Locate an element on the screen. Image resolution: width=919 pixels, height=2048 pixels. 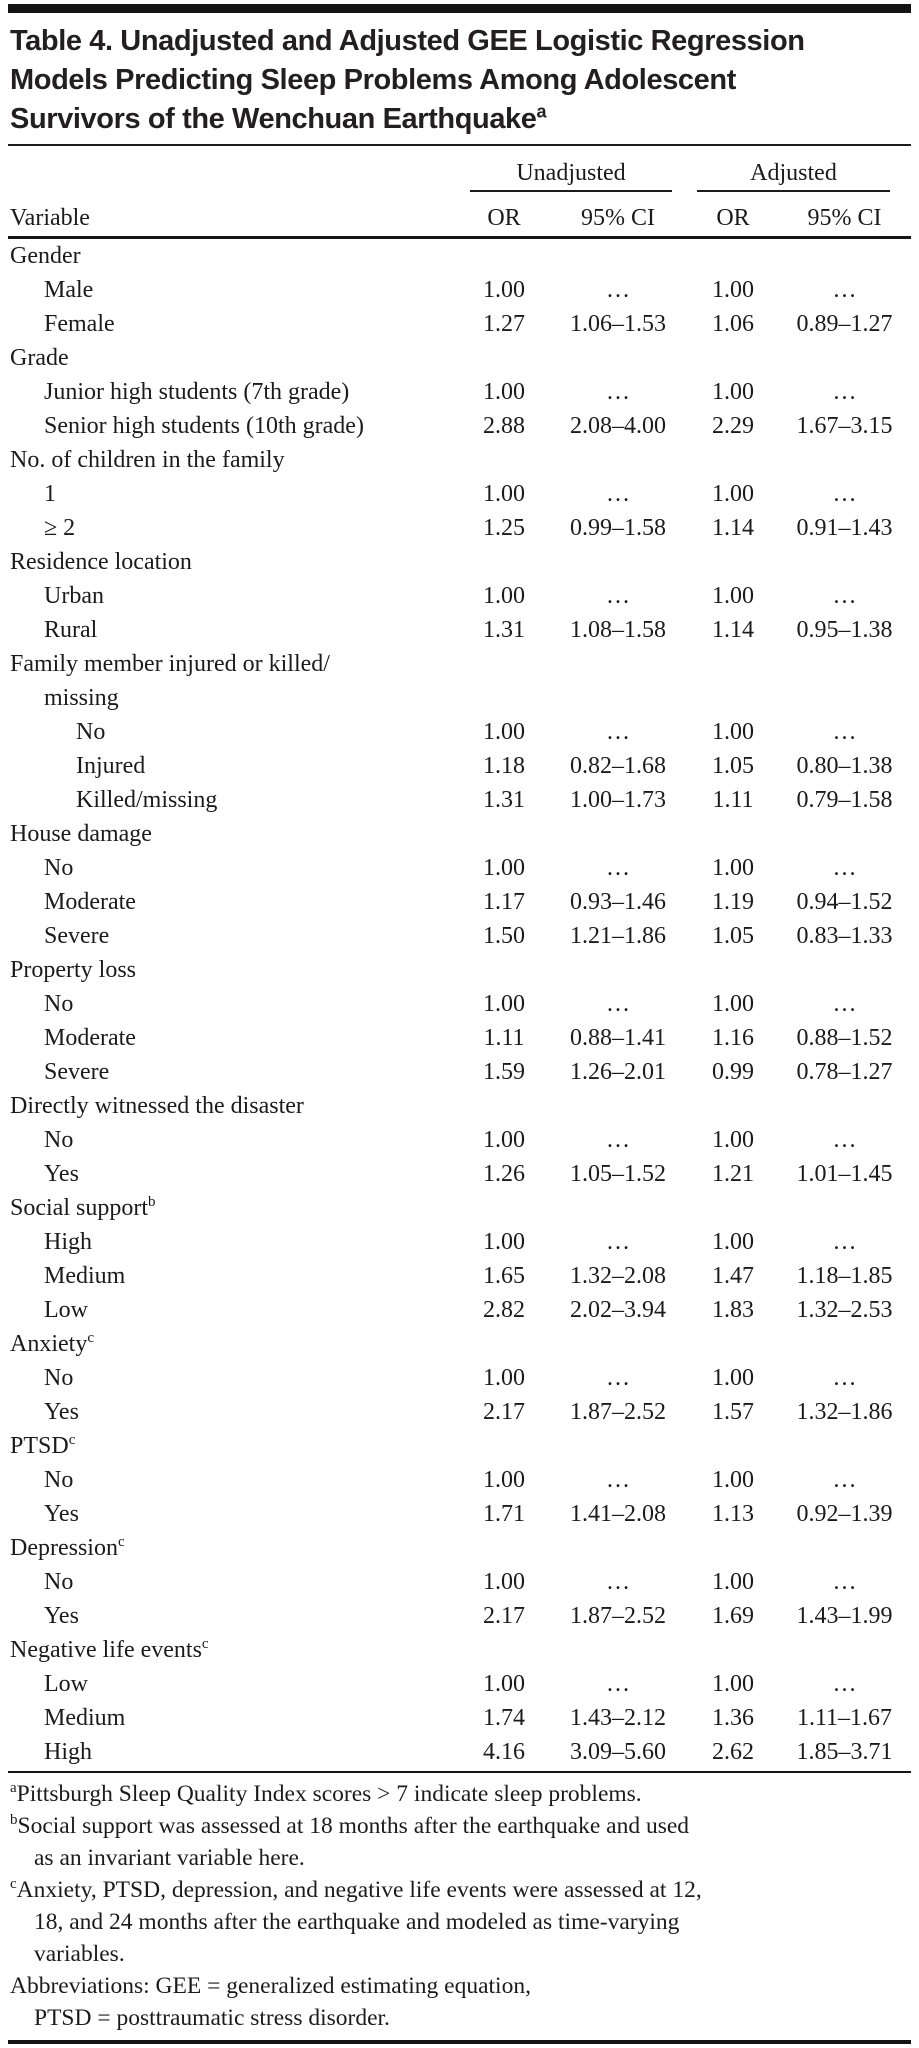
row-label: Residence location is located at coordinates (101, 562).